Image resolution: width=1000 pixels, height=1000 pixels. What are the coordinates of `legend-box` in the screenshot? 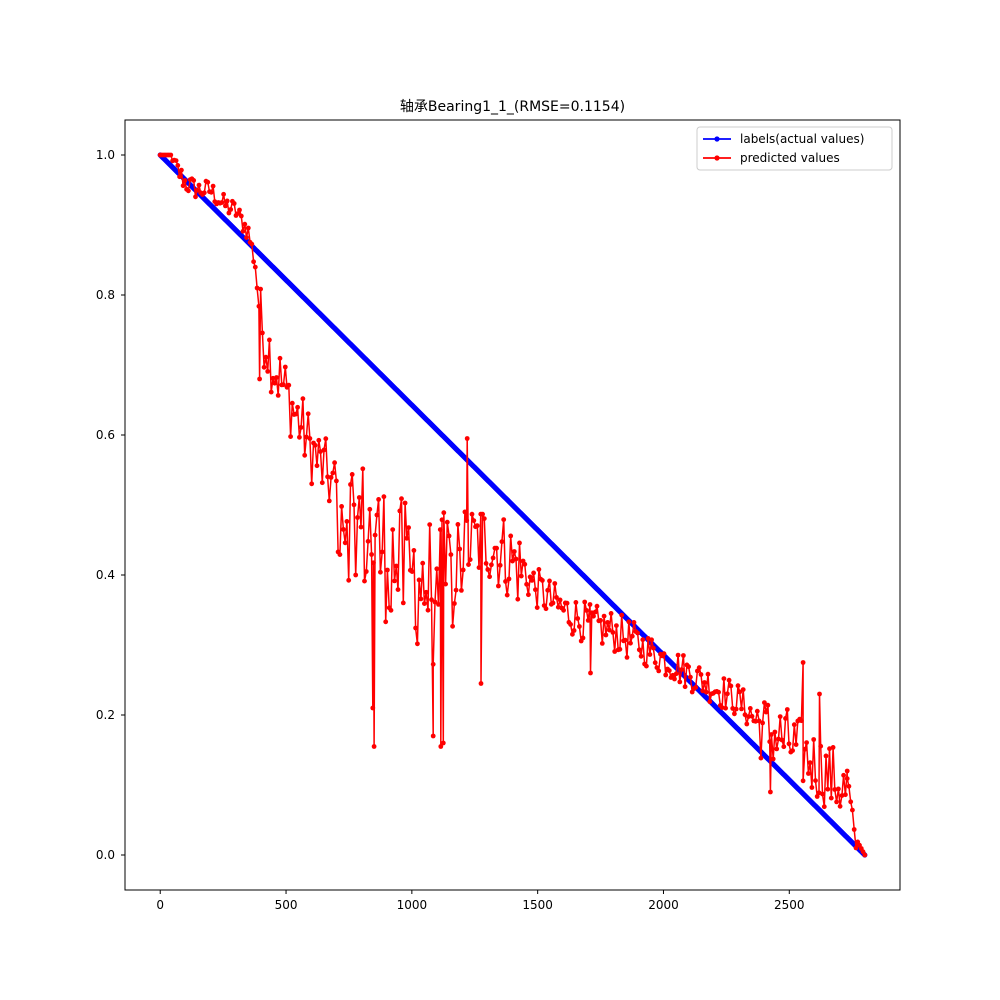 It's located at (794, 148).